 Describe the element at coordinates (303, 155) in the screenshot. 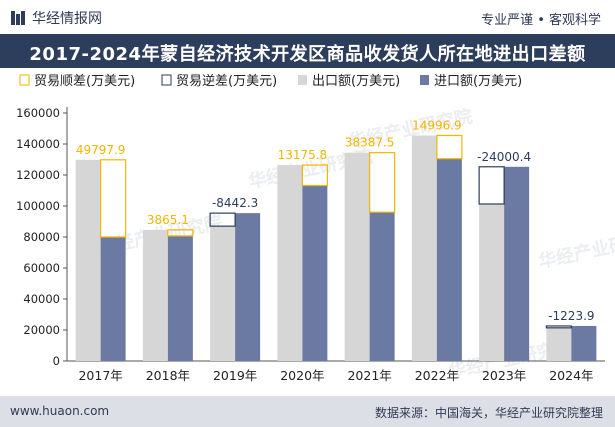

I see `balance-label: 13175.8` at that location.